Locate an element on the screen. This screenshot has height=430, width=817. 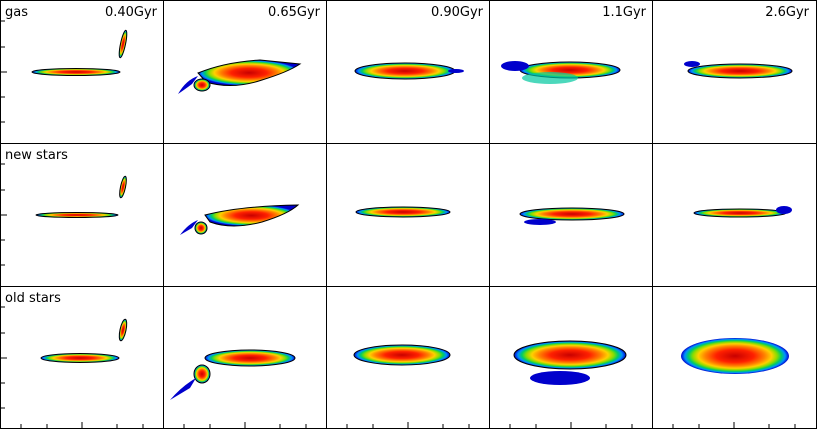
panel-new-stars-0.40gyr is located at coordinates (81, 196).